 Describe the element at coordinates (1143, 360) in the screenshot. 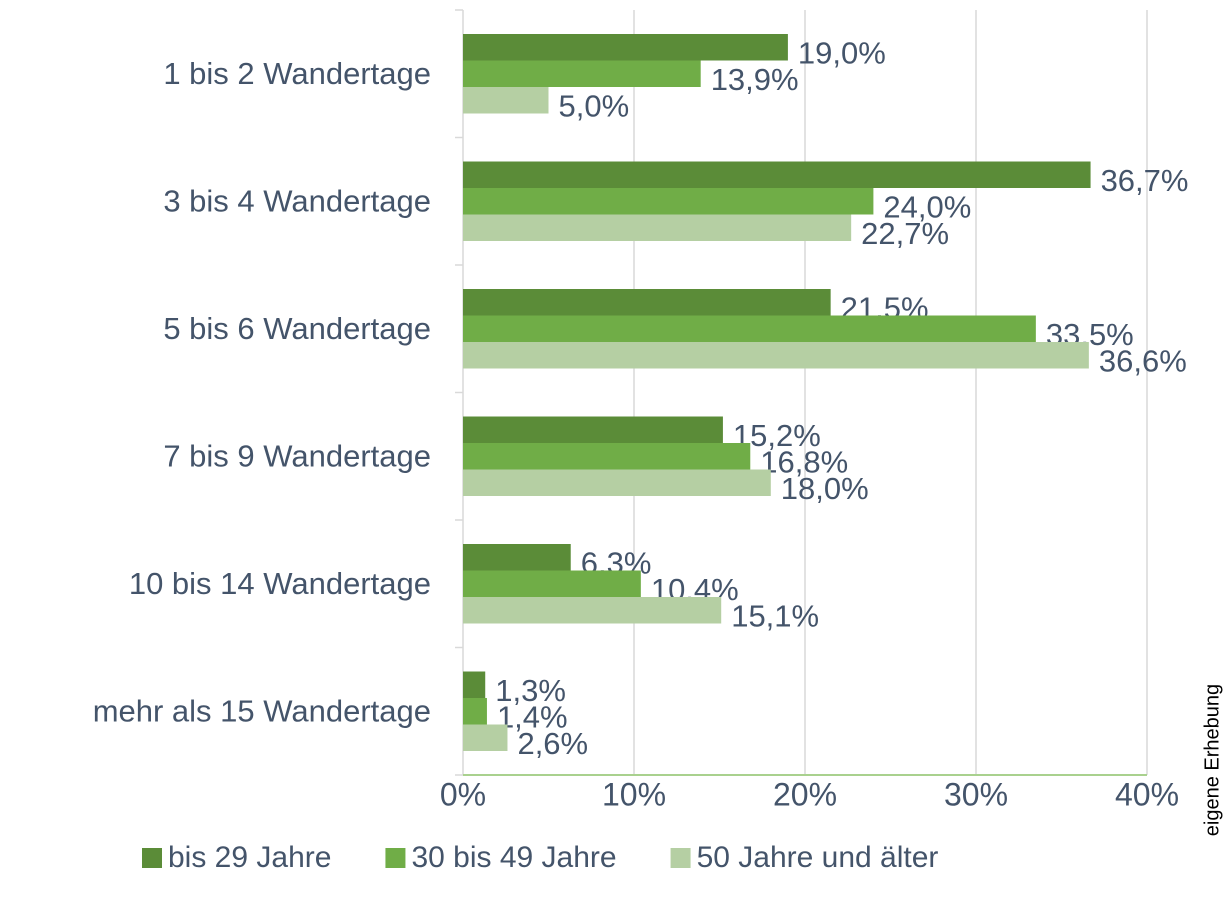

I see `data-label: 36,6%` at that location.